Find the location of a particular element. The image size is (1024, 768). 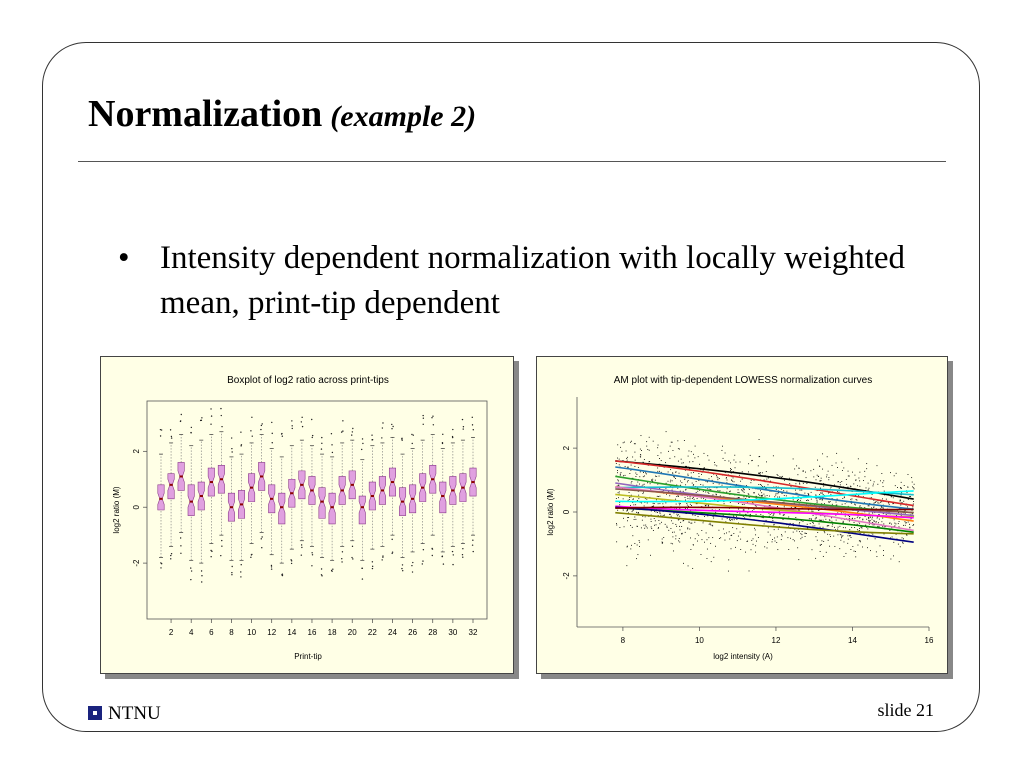

y-tick-label: 2 is located at coordinates (136, 451).